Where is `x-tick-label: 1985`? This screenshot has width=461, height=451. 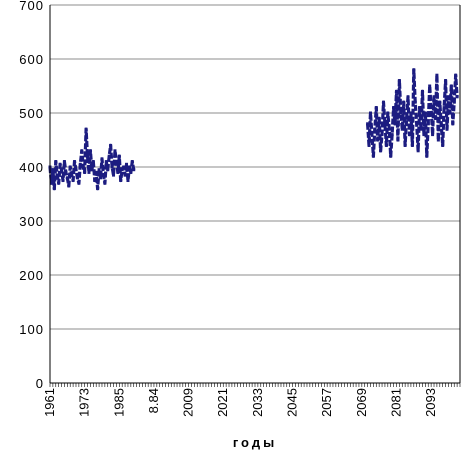
x-tick-label: 1985 is located at coordinates (118, 402).